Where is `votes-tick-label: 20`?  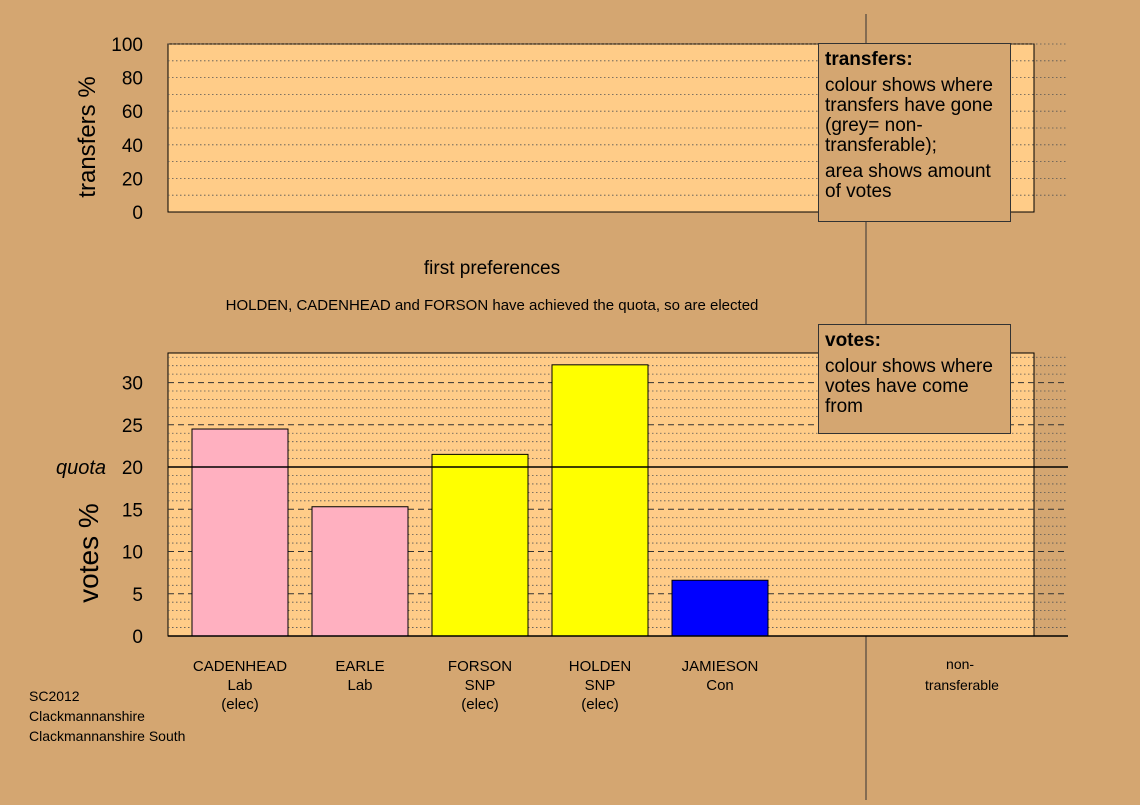
votes-tick-label: 20 is located at coordinates (132, 468).